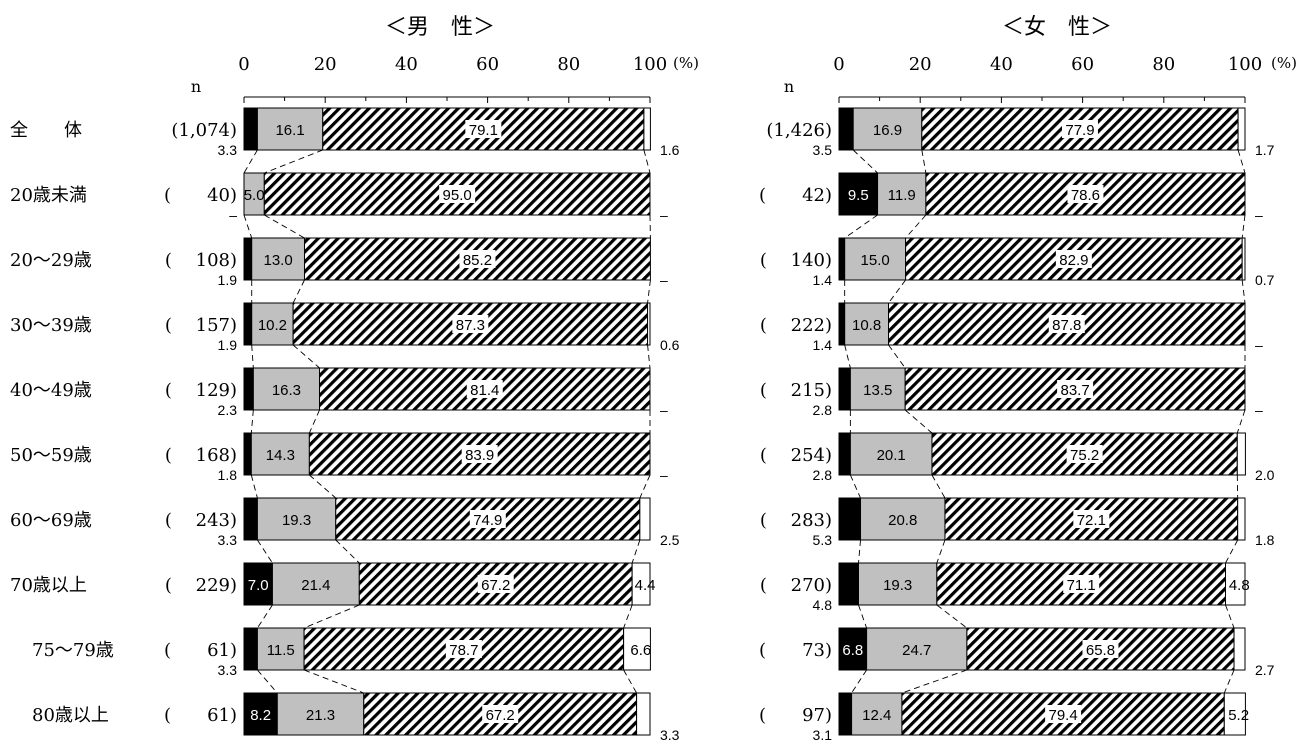 The height and width of the screenshot is (740, 1301). What do you see at coordinates (823, 540) in the screenshot?
I see `data-label: 5.3` at bounding box center [823, 540].